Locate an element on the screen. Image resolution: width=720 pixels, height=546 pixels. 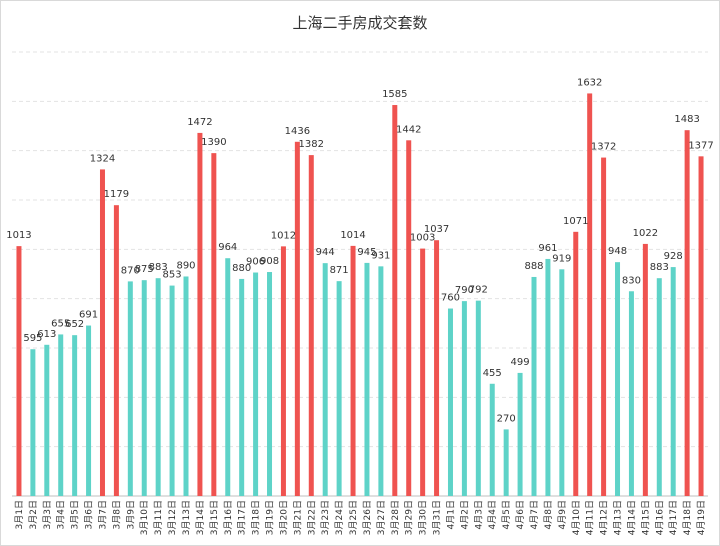
chart-title: 上海二手房成交套数 is located at coordinates (360, 23).